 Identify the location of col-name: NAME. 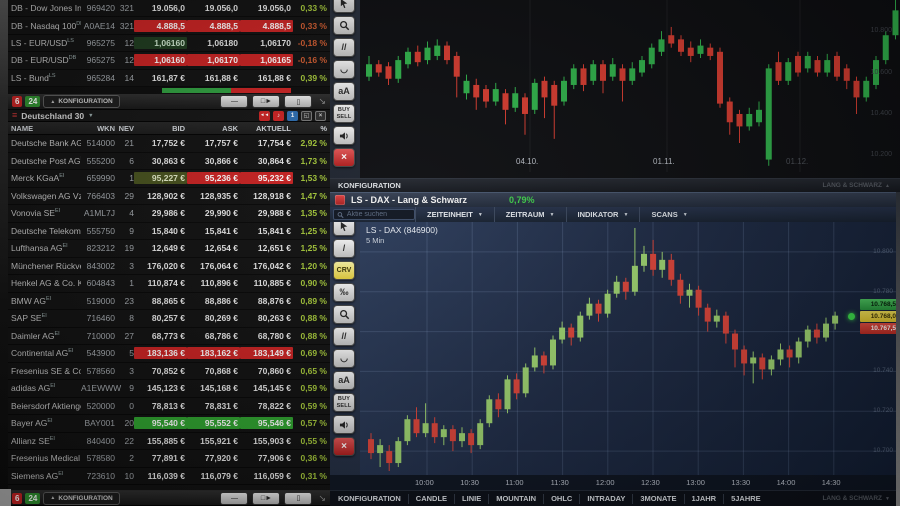
(22, 128).